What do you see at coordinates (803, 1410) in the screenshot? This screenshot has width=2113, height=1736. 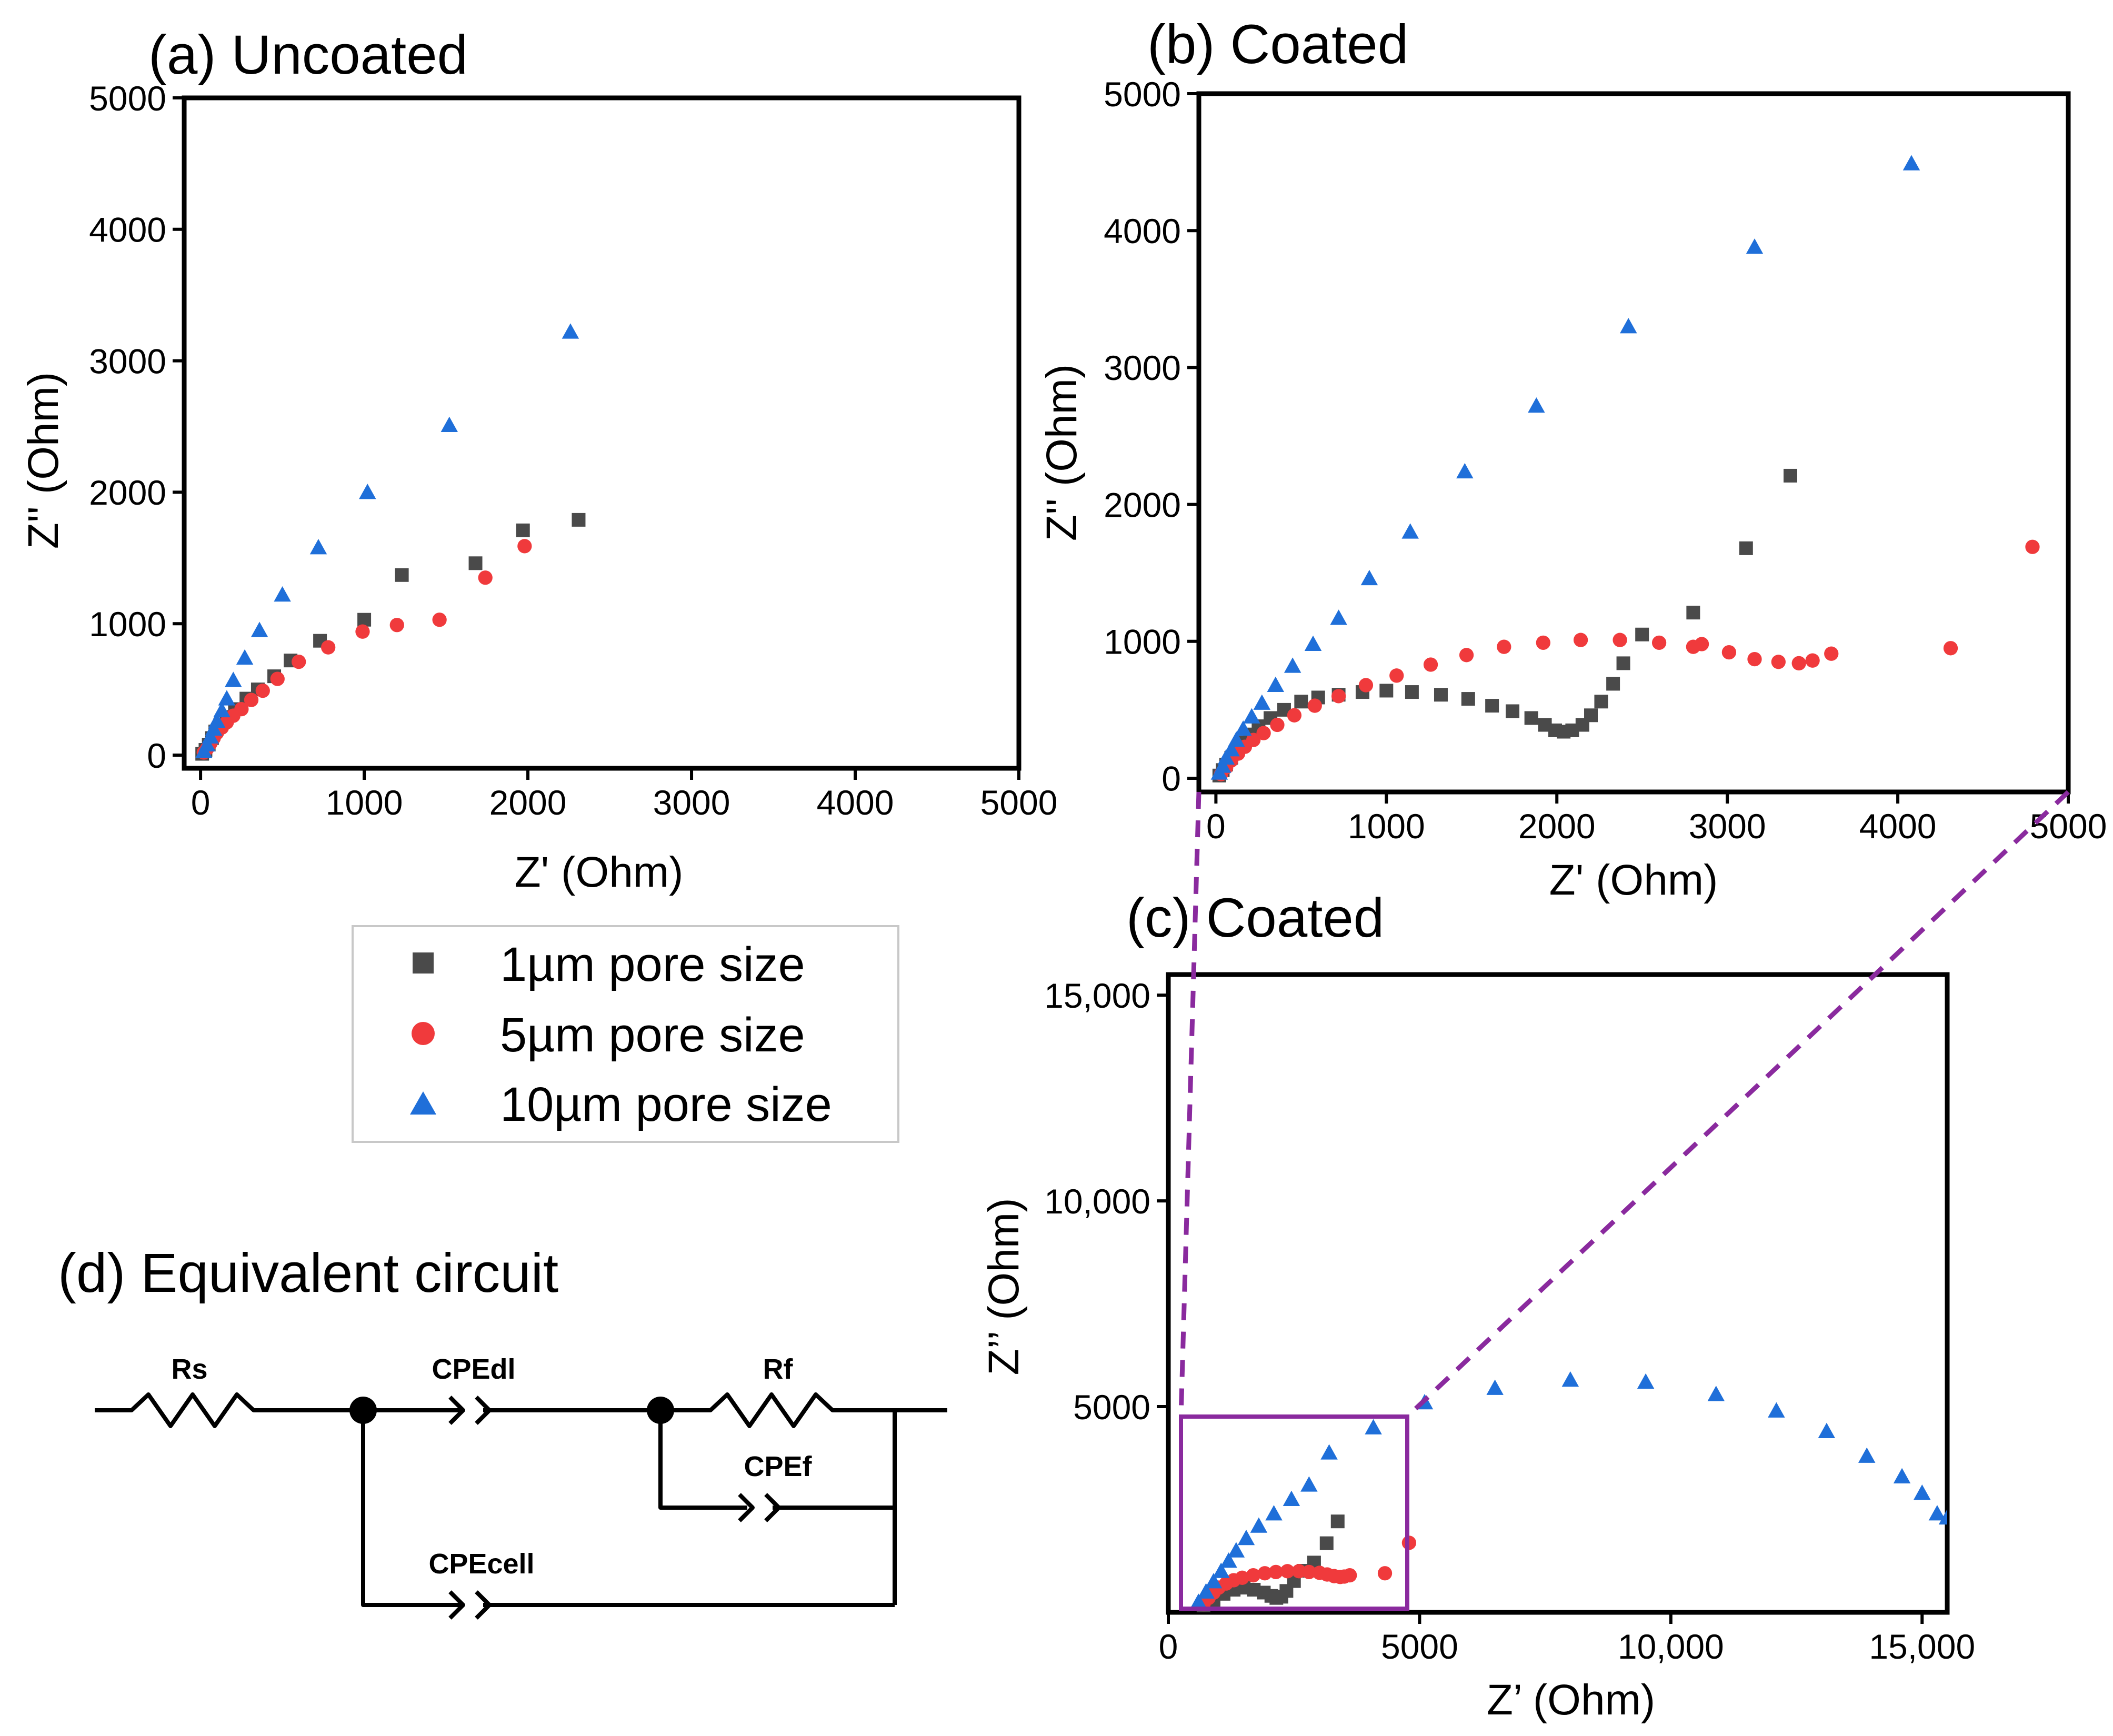 I see `resistor-rf` at bounding box center [803, 1410].